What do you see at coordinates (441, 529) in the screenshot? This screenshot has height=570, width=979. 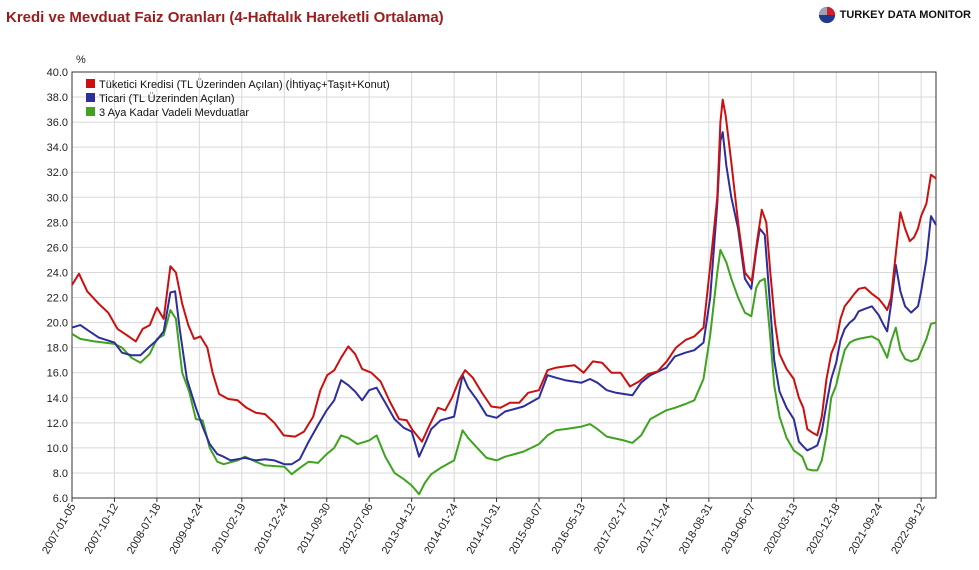 I see `x-tick-label: 2014-01-24` at bounding box center [441, 529].